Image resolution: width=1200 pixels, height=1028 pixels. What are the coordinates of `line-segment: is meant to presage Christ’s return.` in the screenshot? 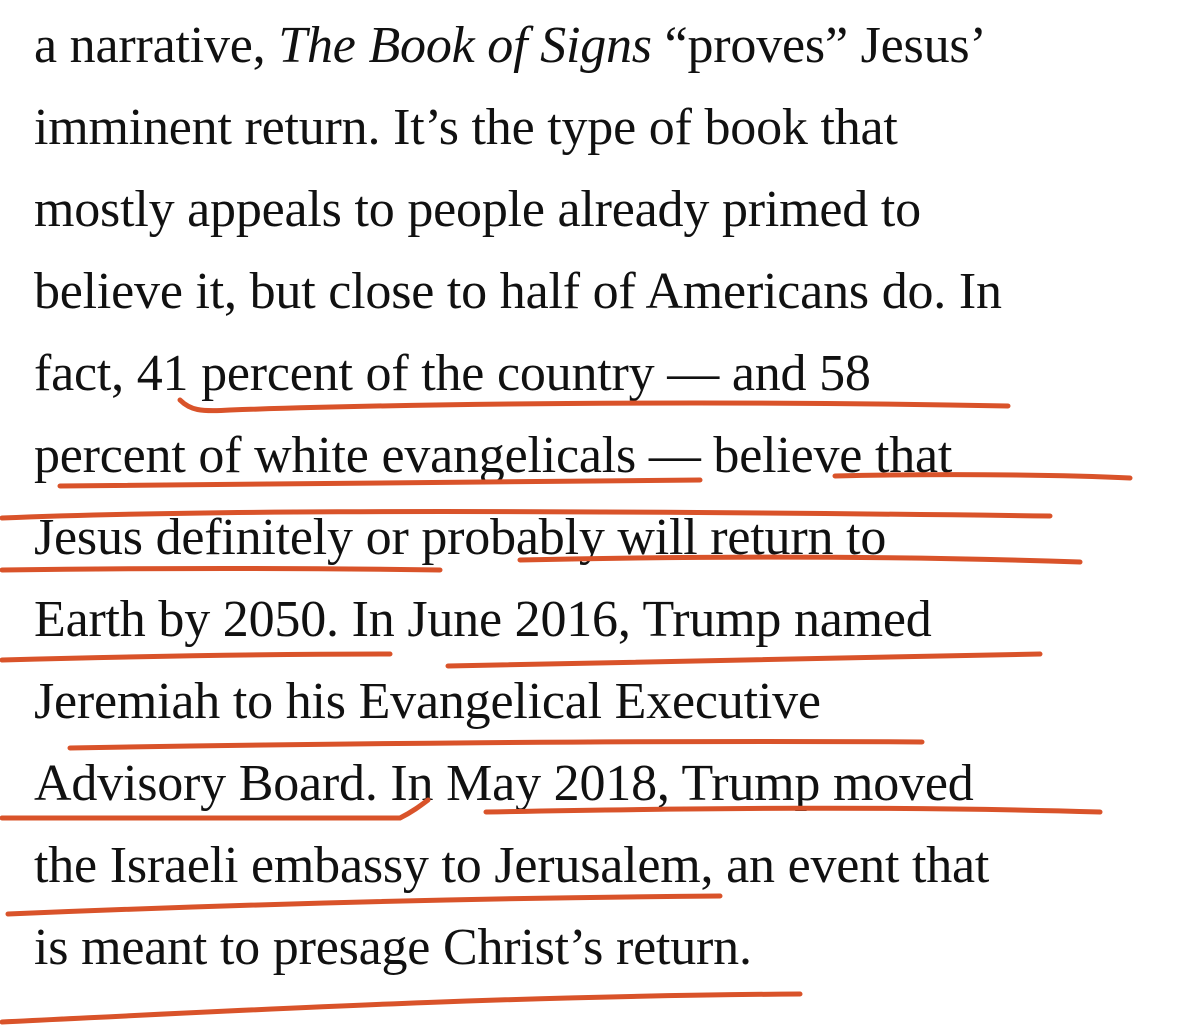 It's located at (393, 947).